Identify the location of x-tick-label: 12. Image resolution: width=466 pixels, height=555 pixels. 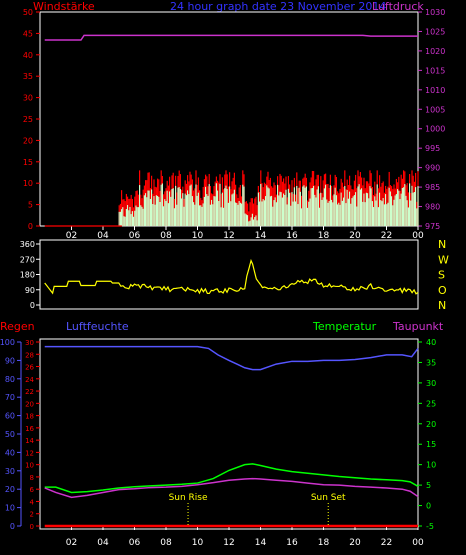
(228, 236).